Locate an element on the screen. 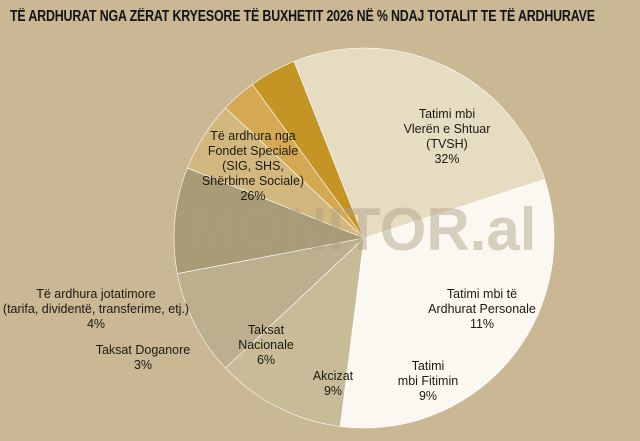 The width and height of the screenshot is (640, 441). slice-label-5: Taksat Doganore 3% is located at coordinates (143, 357).